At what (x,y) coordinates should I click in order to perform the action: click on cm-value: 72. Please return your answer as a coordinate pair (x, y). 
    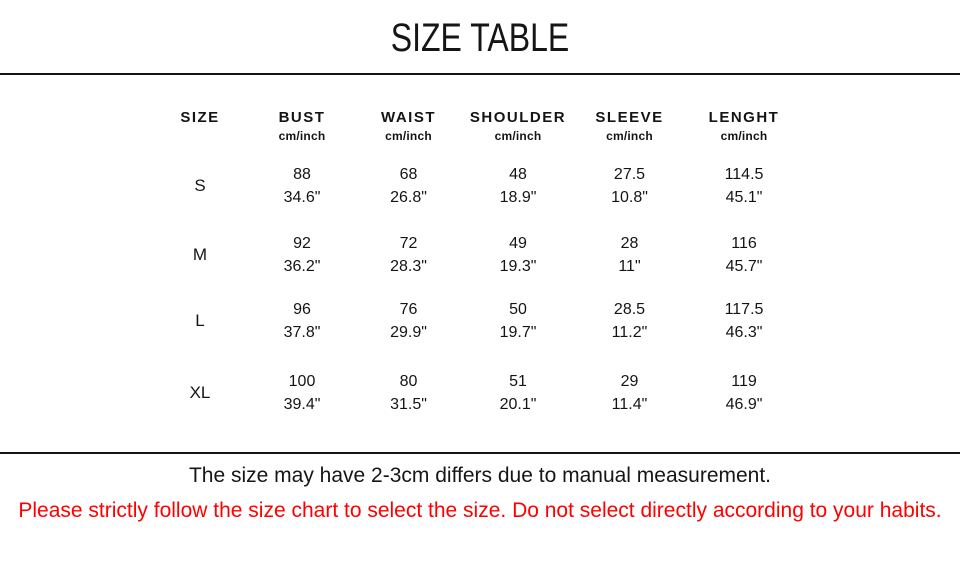
    Looking at the image, I should click on (408, 243).